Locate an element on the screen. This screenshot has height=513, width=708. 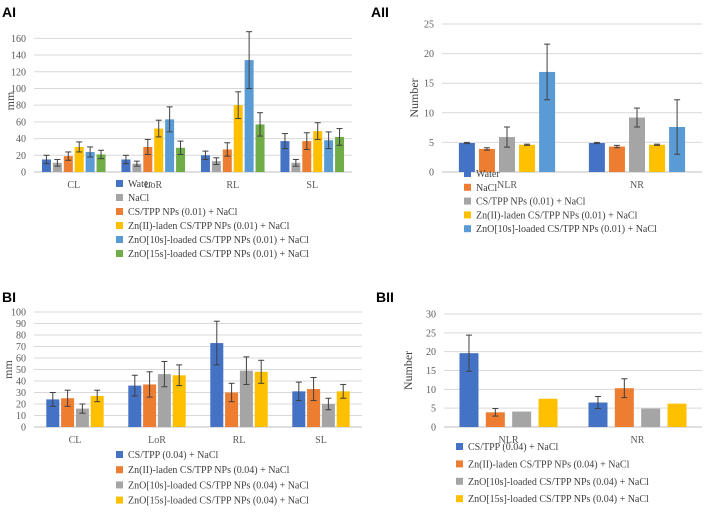
bar-ai-lor-s1 is located at coordinates (126, 165).